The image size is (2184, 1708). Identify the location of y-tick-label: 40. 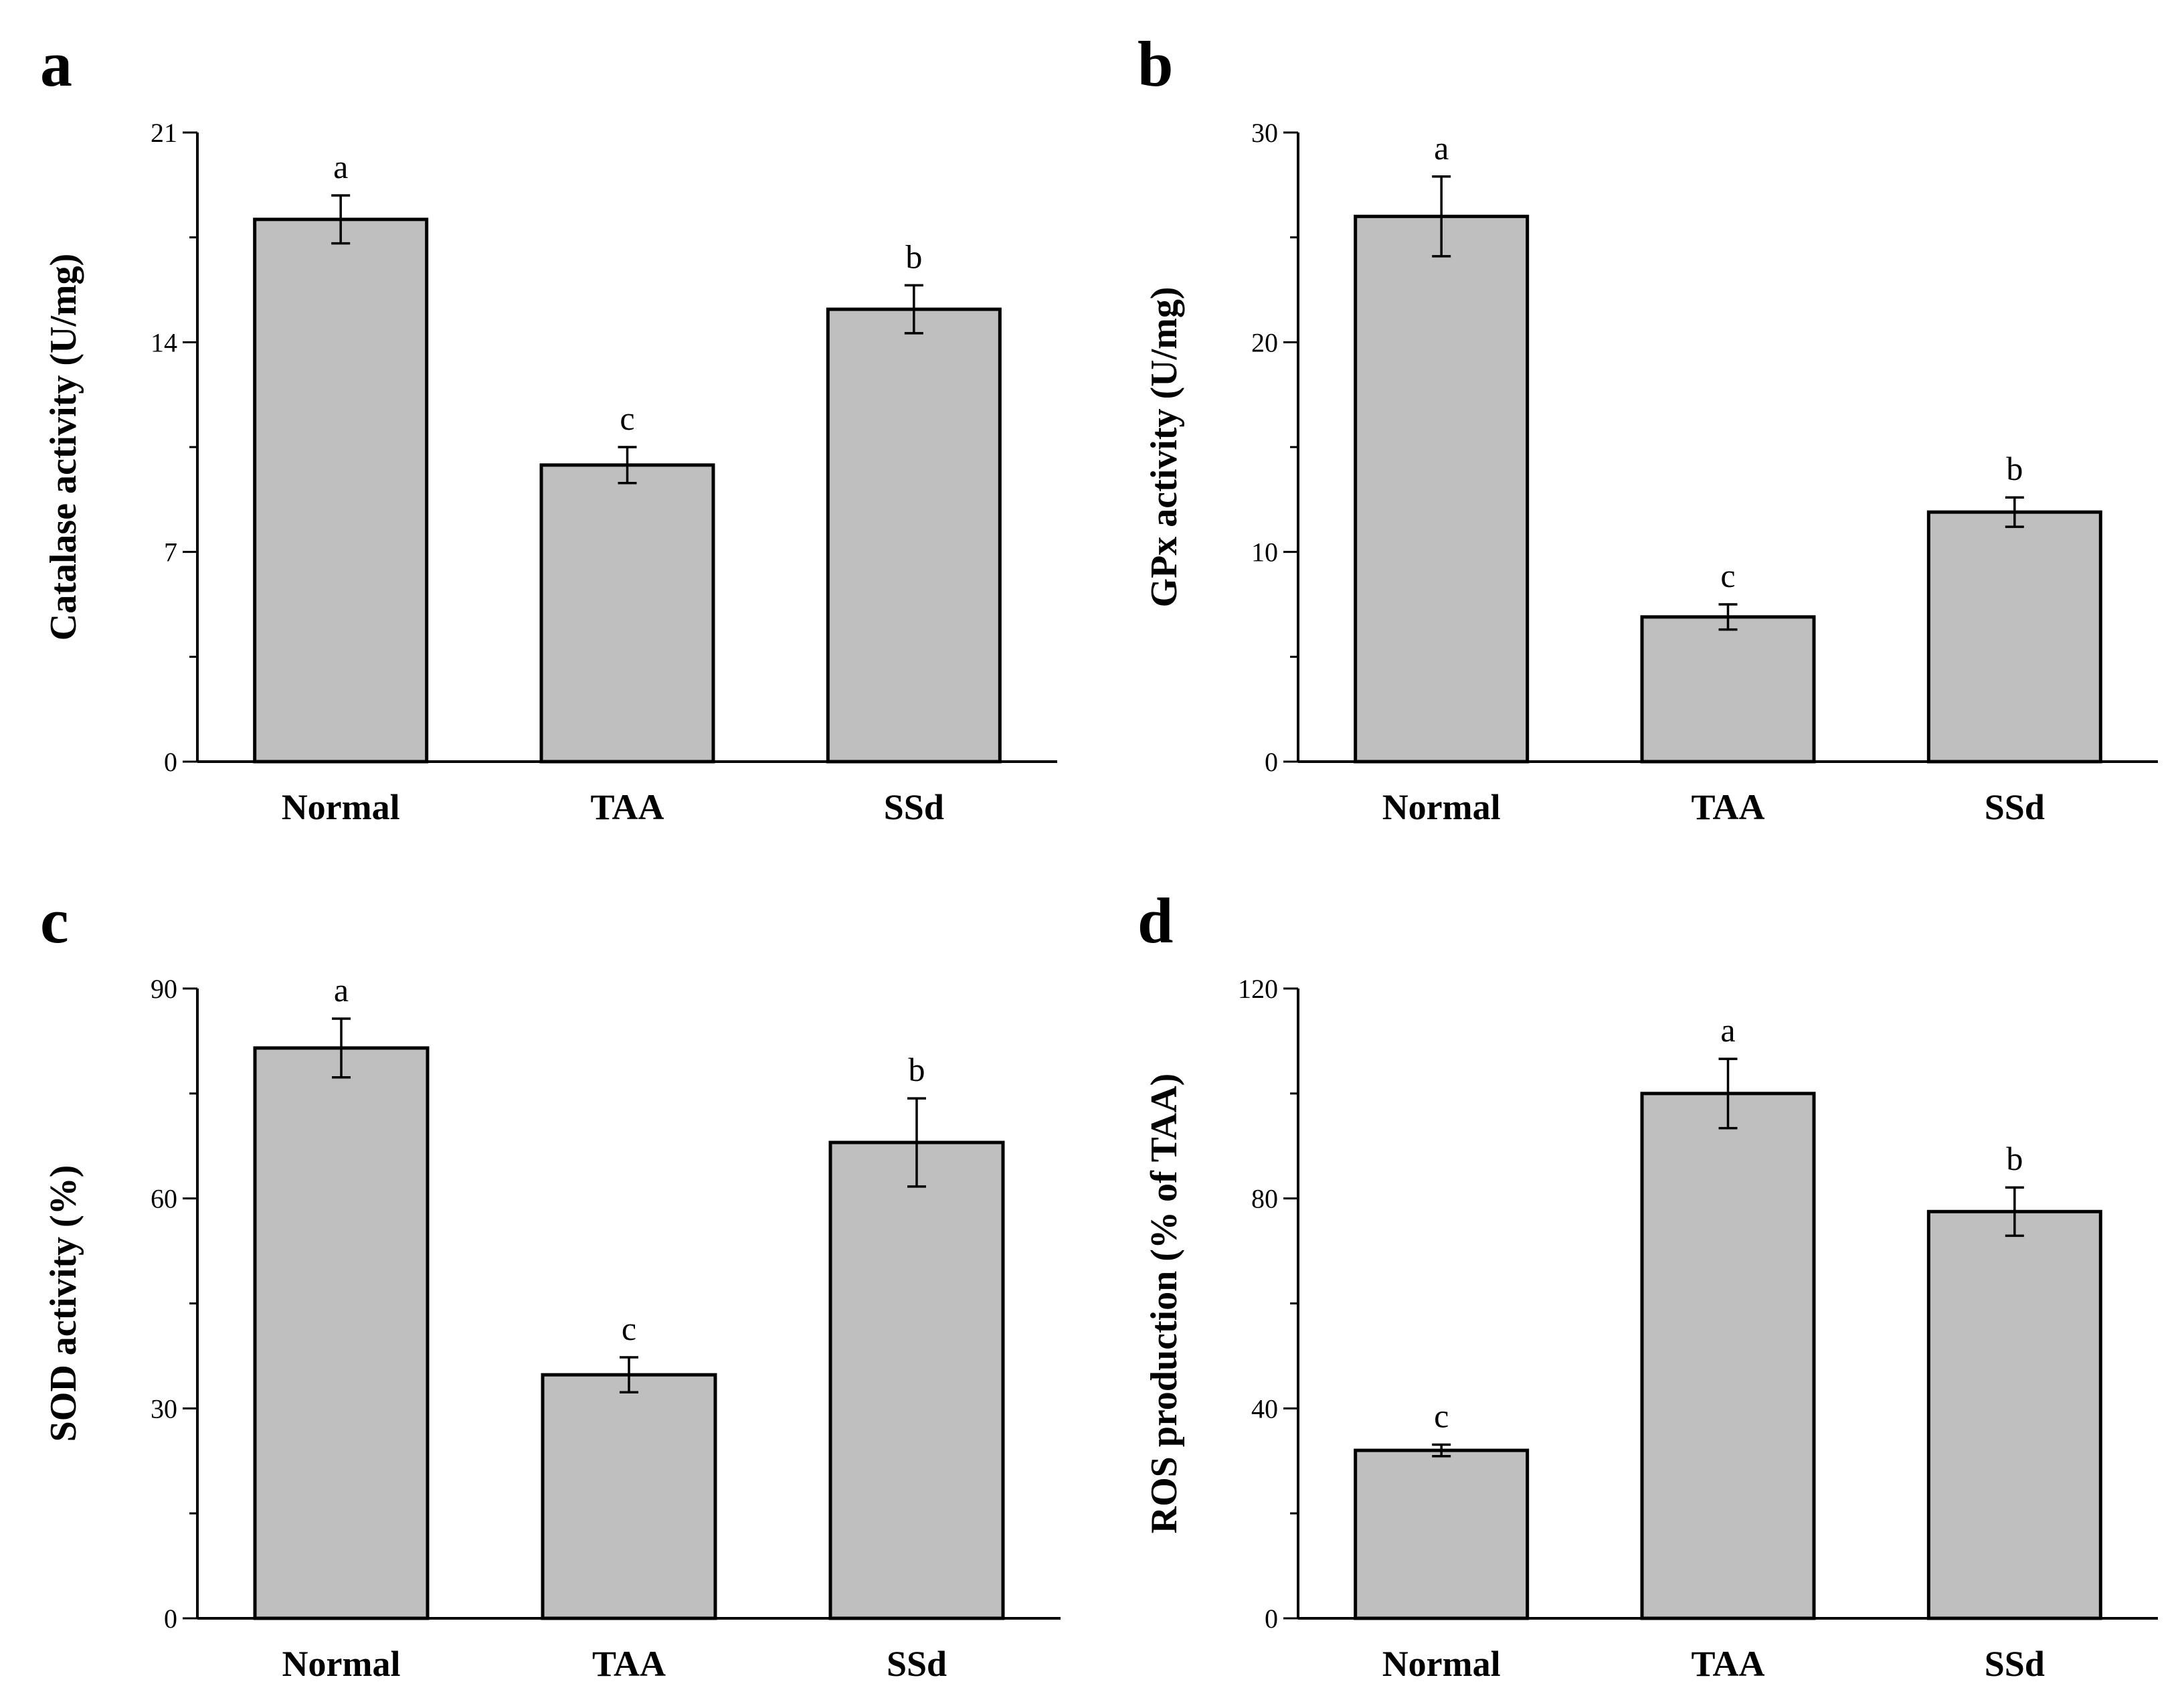
(1264, 1408).